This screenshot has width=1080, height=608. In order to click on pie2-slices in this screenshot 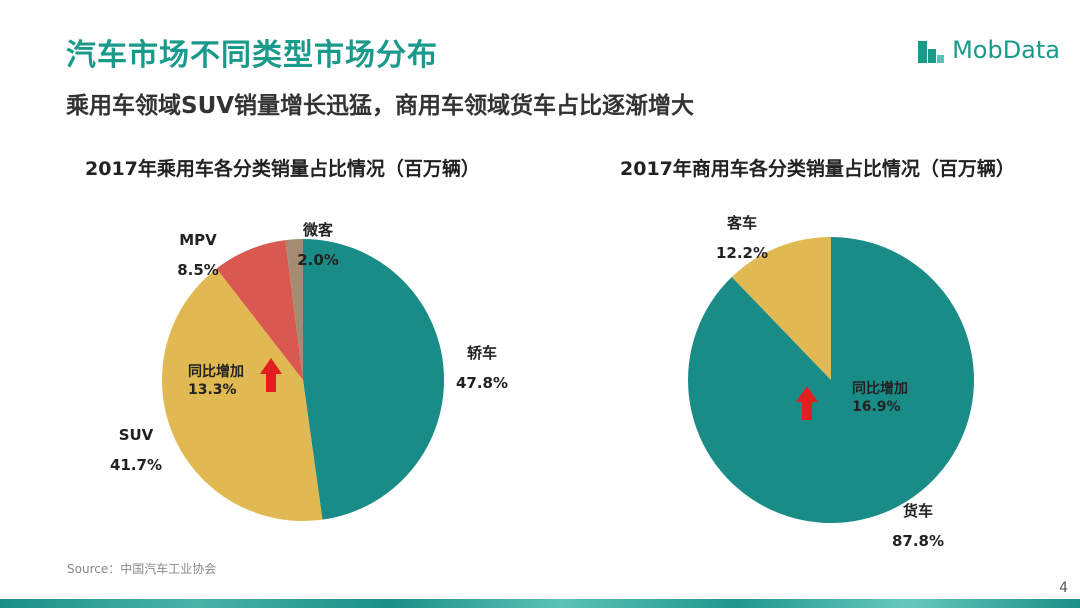, I will do `click(831, 380)`.